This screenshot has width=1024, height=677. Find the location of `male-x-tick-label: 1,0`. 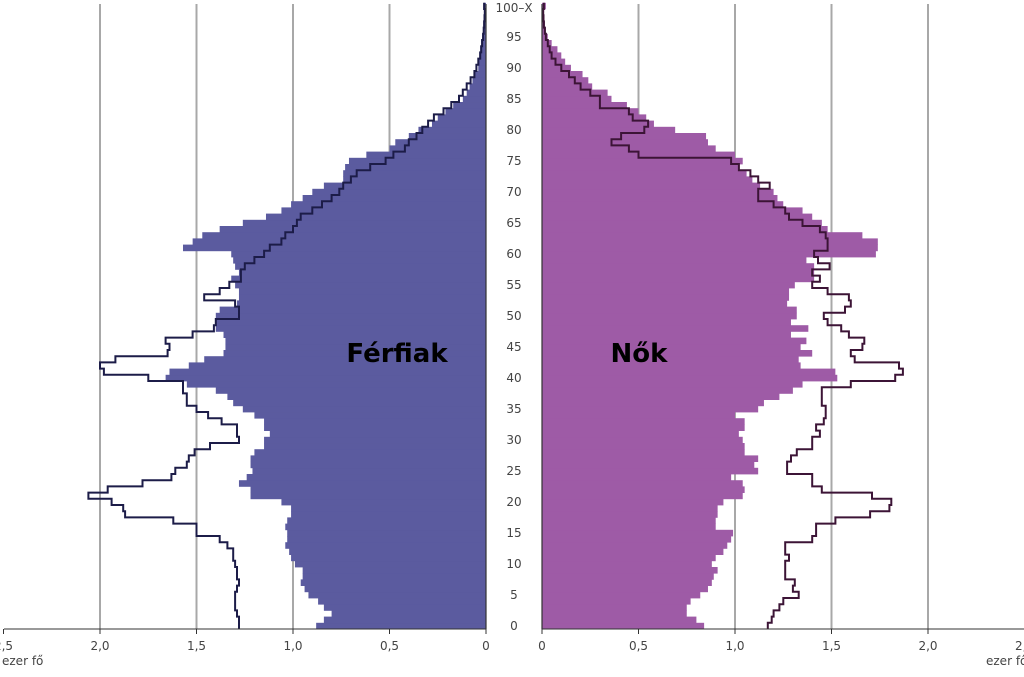

male-x-tick-label: 1,0 is located at coordinates (292, 646).